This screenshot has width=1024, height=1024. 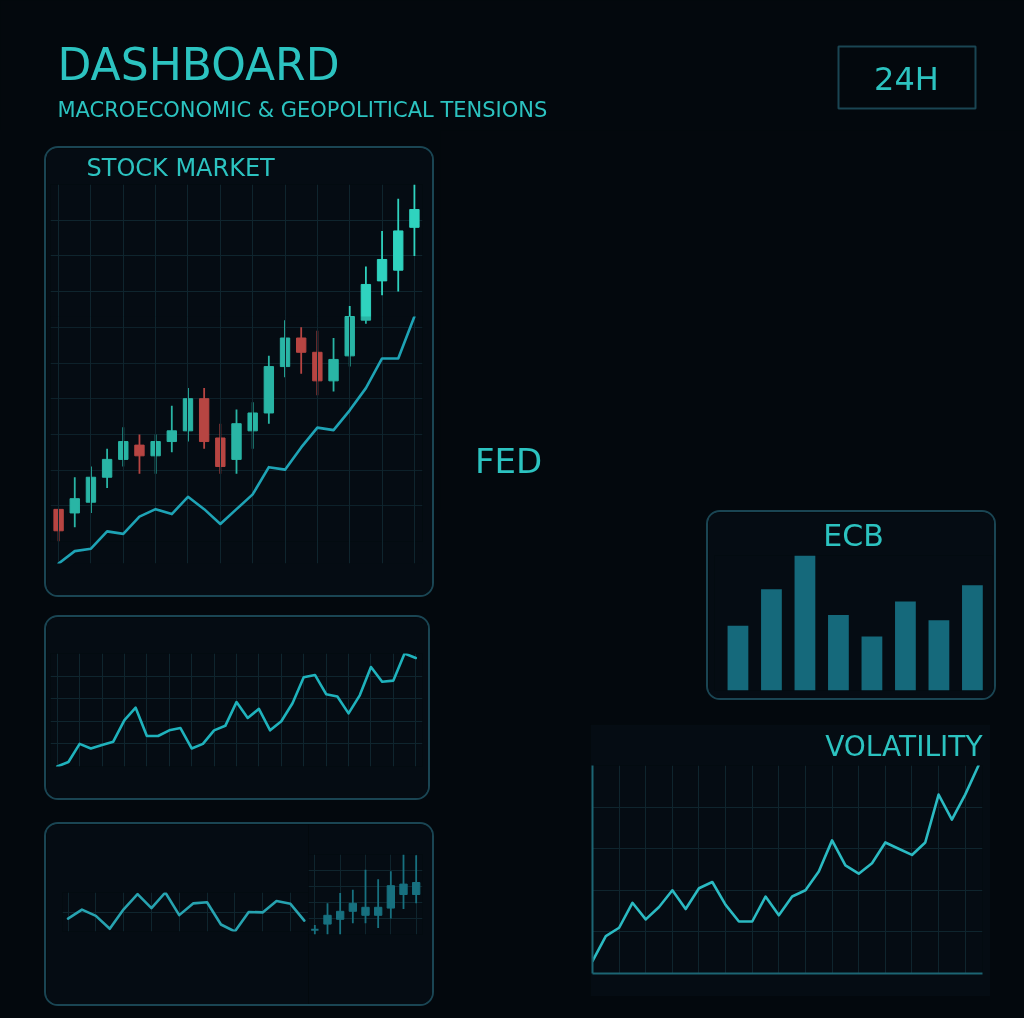 I want to click on text: MACROECONOMIC & GEOPOLITICAL TENSIONS, so click(x=302, y=109).